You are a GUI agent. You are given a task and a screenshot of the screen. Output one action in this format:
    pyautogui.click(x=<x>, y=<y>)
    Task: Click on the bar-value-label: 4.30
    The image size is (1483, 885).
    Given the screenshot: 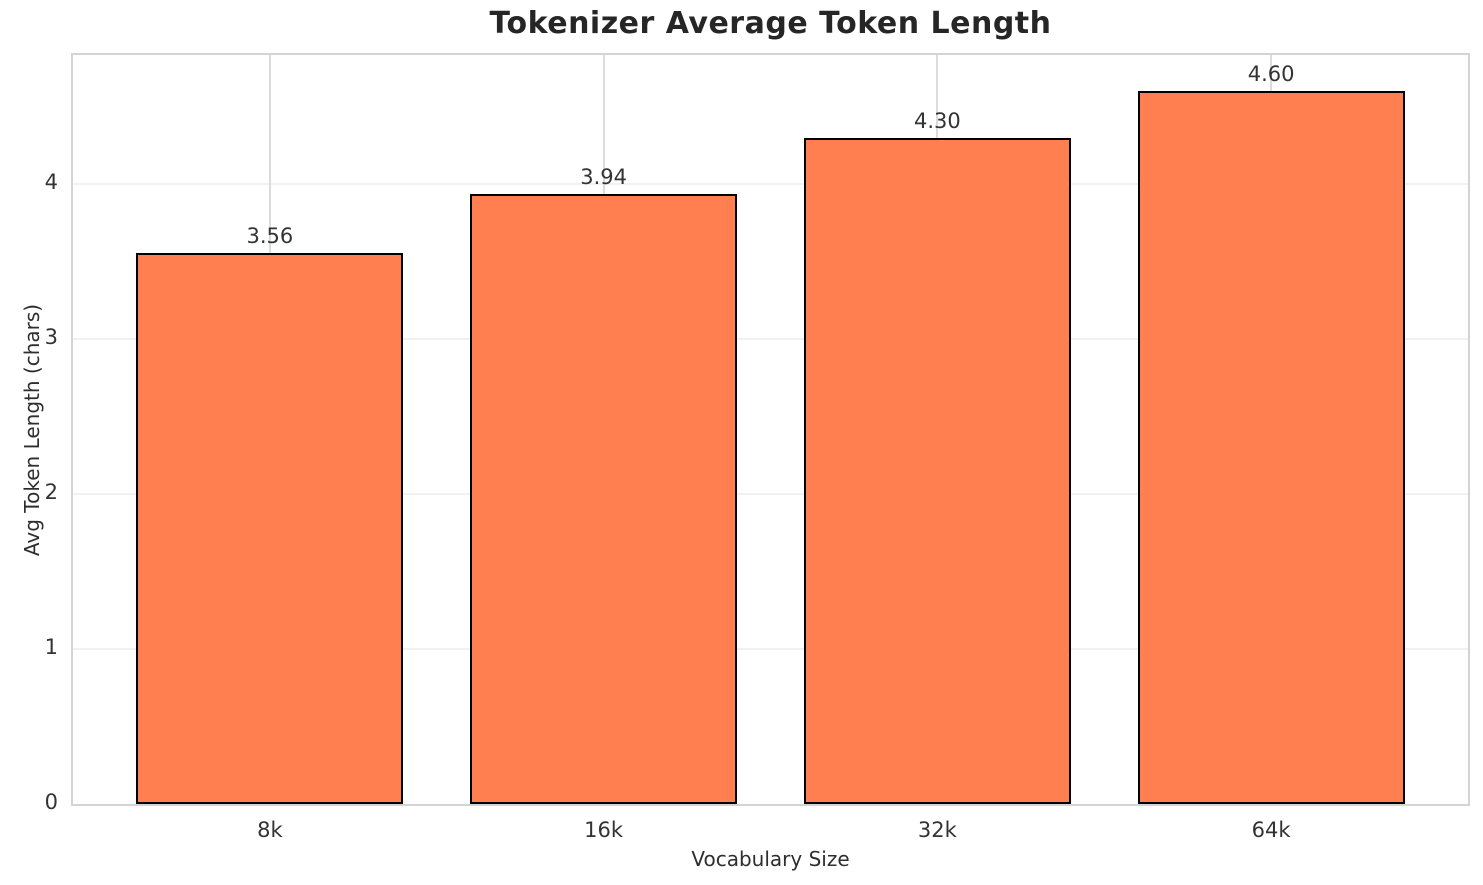 What is the action you would take?
    pyautogui.click(x=937, y=120)
    